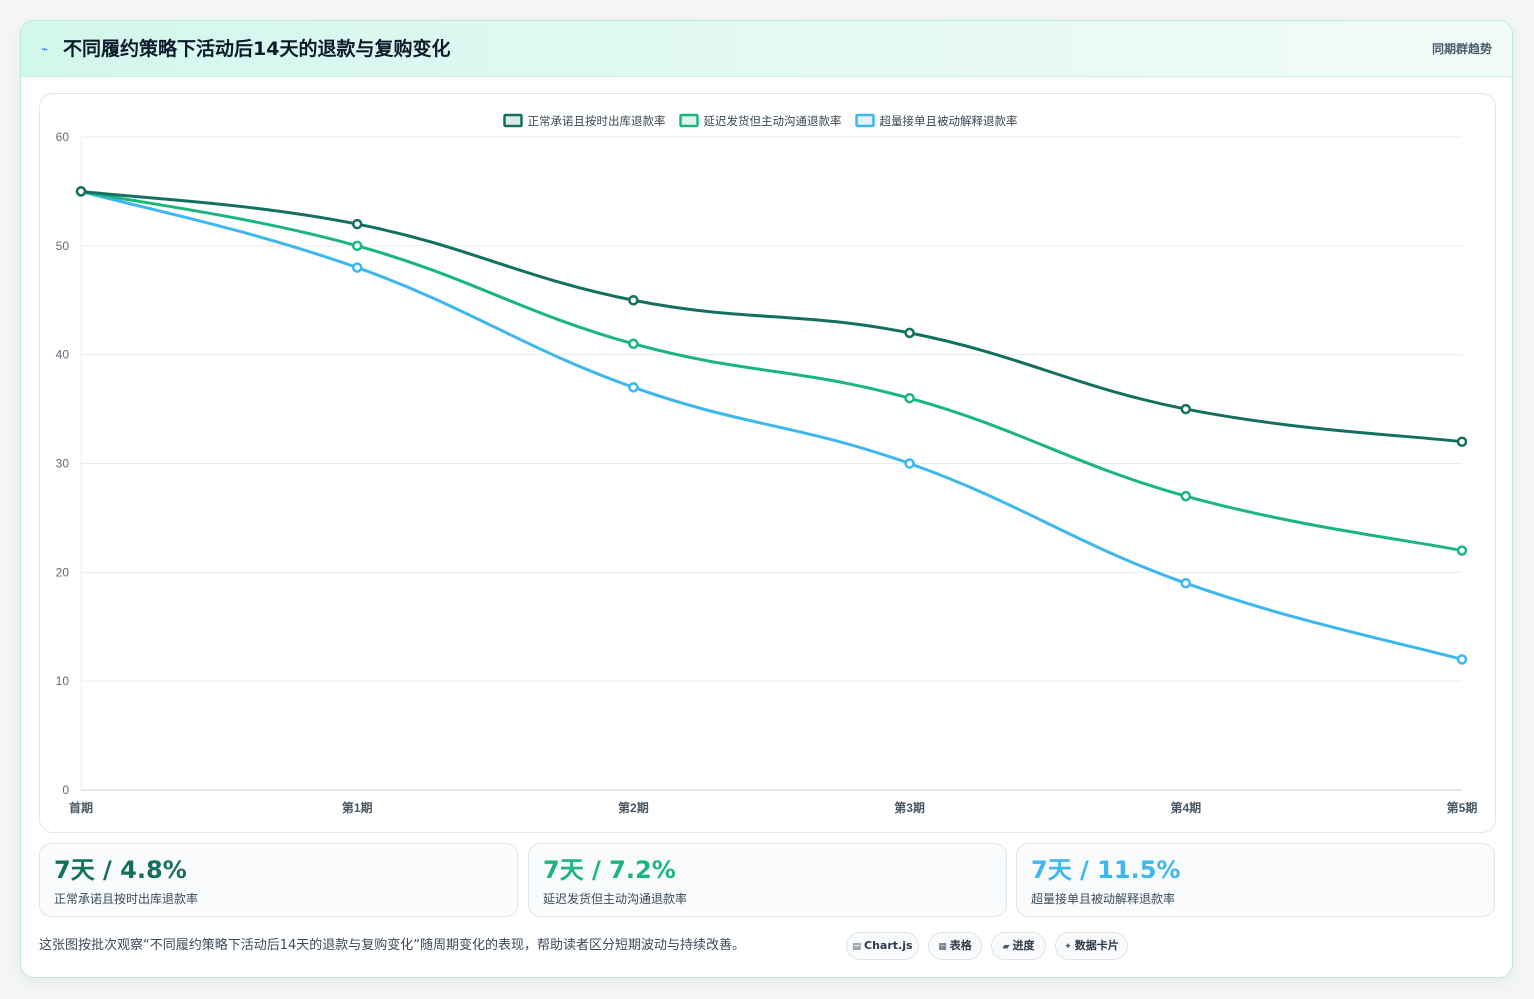 This screenshot has width=1534, height=999. I want to click on stat-label: 正常承诺且按时出库退款率, so click(126, 899).